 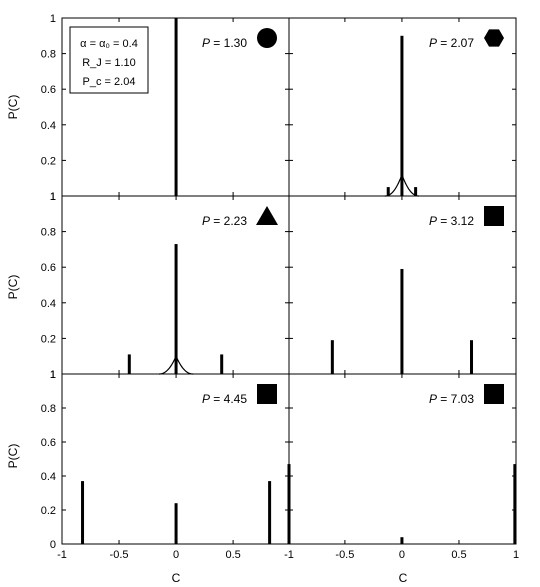 What do you see at coordinates (13, 107) in the screenshot?
I see `y-axis-label-top: P(C)` at bounding box center [13, 107].